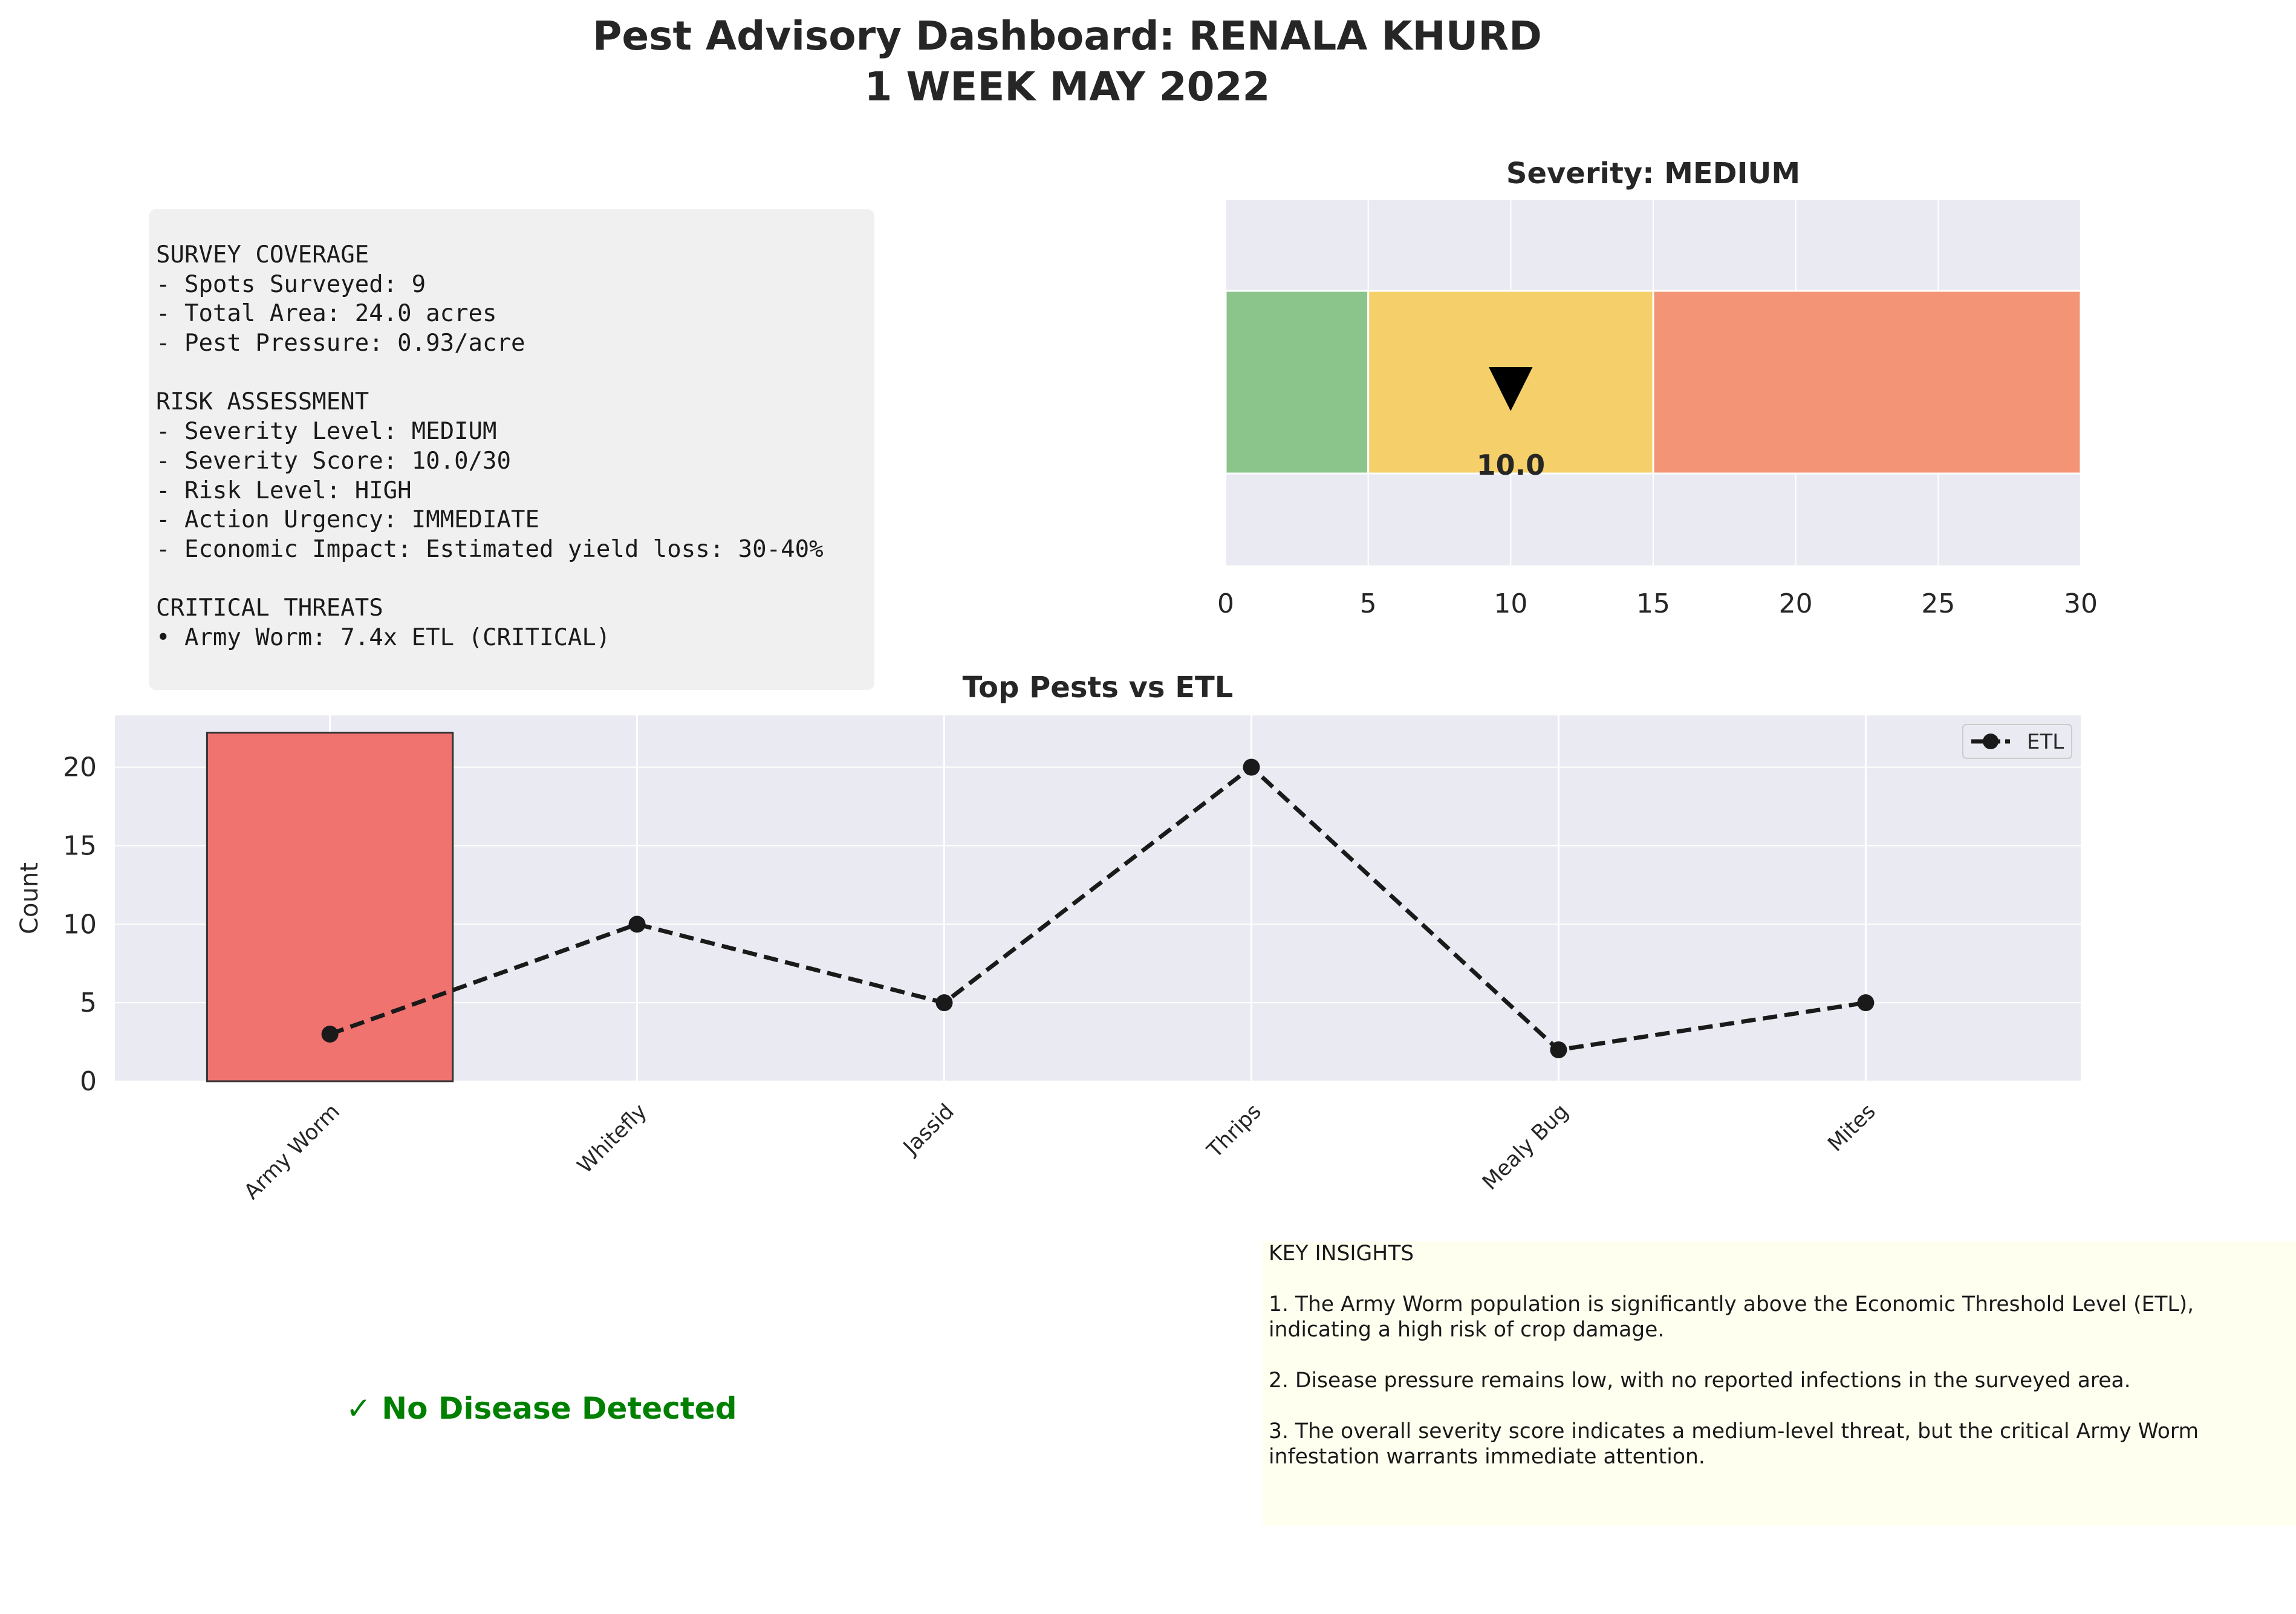 The width and height of the screenshot is (2296, 1614). What do you see at coordinates (1990, 741) in the screenshot?
I see `legend-etl-marker` at bounding box center [1990, 741].